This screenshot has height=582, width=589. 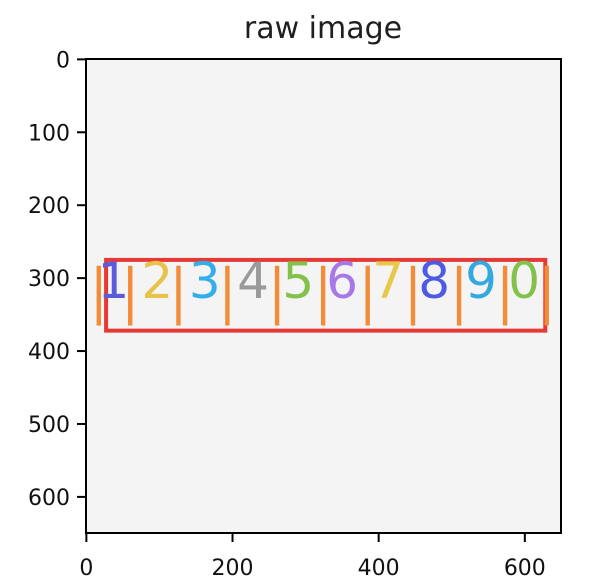 What do you see at coordinates (205, 281) in the screenshot?
I see `digit-mark: 3` at bounding box center [205, 281].